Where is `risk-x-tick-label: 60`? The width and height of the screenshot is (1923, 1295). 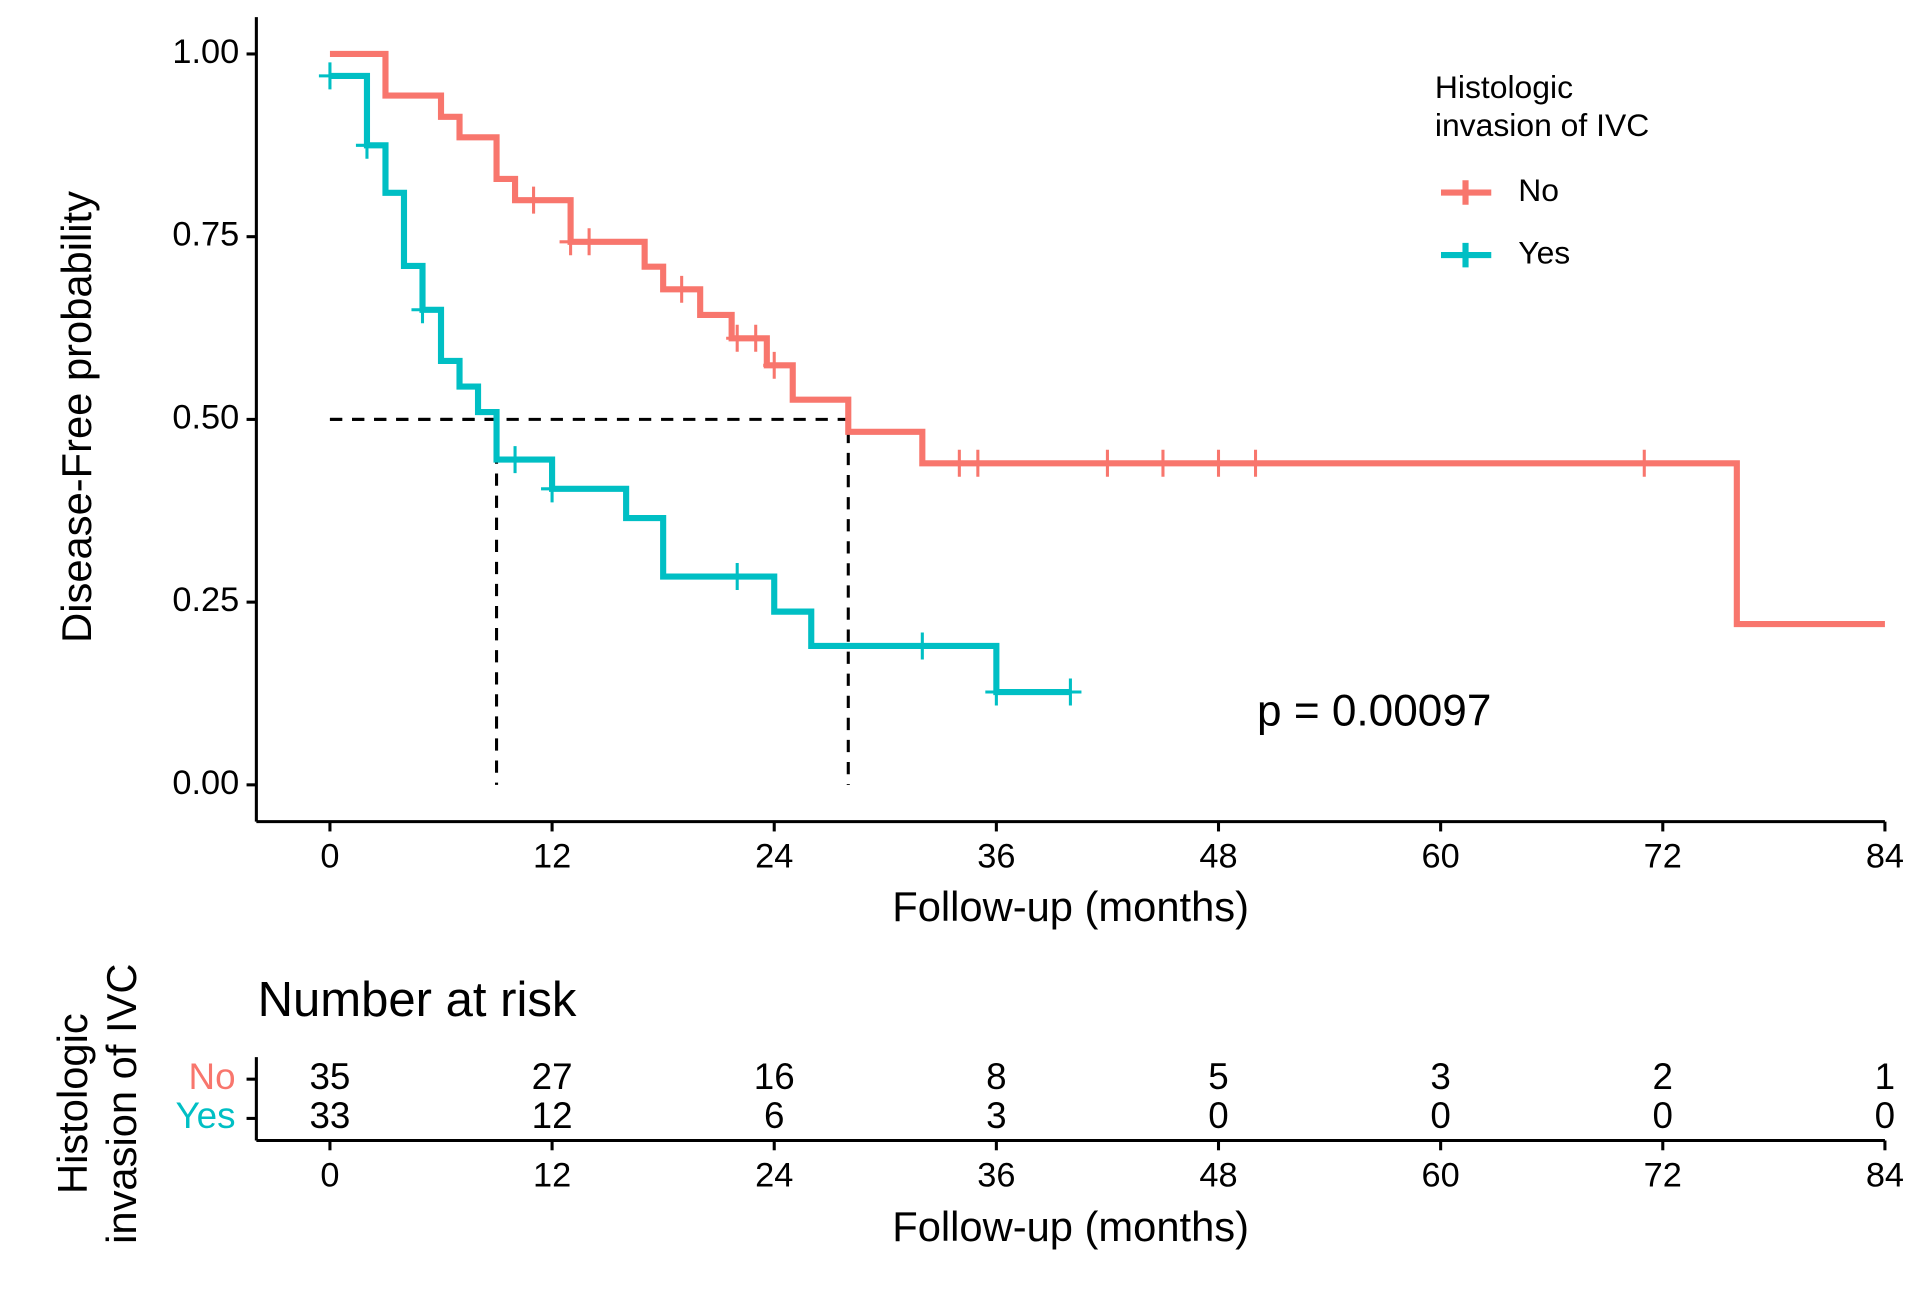
risk-x-tick-label: 60 is located at coordinates (1441, 1175).